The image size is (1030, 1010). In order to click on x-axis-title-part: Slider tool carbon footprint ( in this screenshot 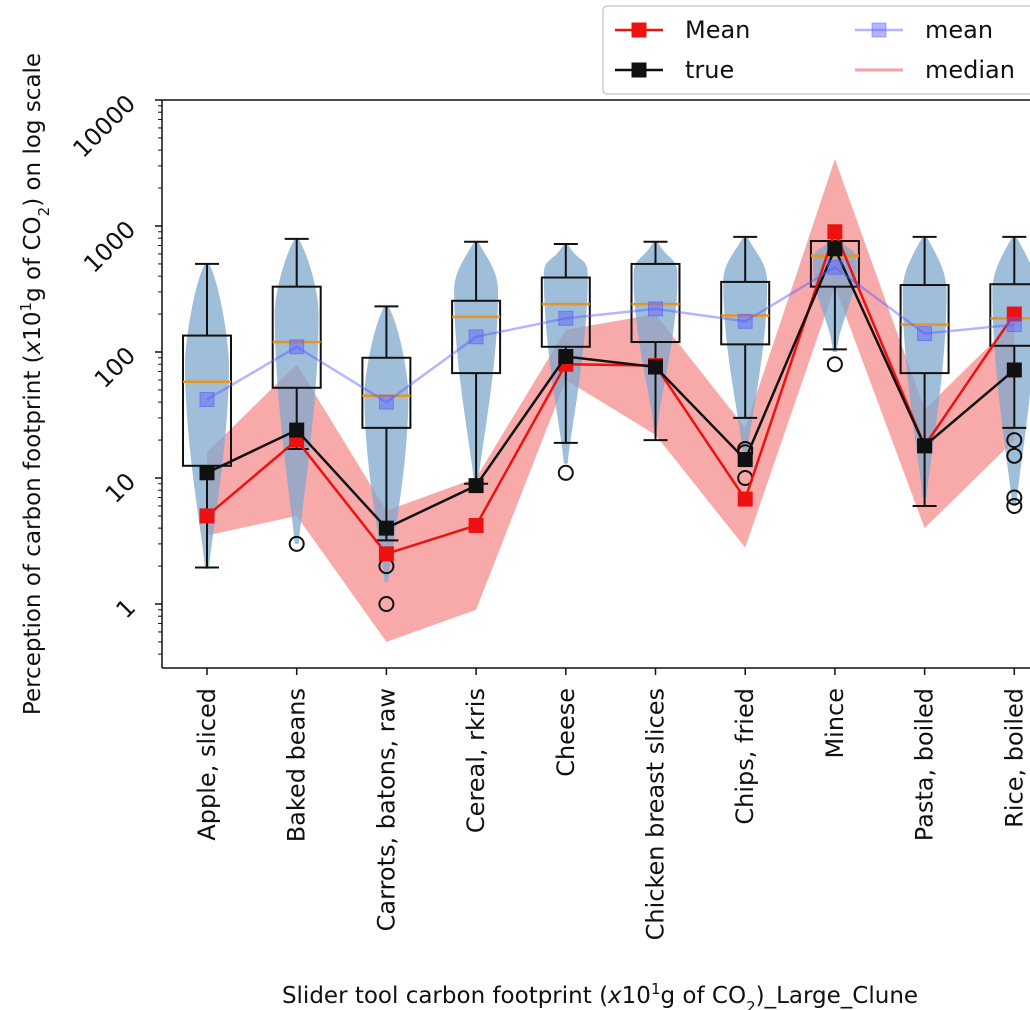, I will do `click(445, 996)`.